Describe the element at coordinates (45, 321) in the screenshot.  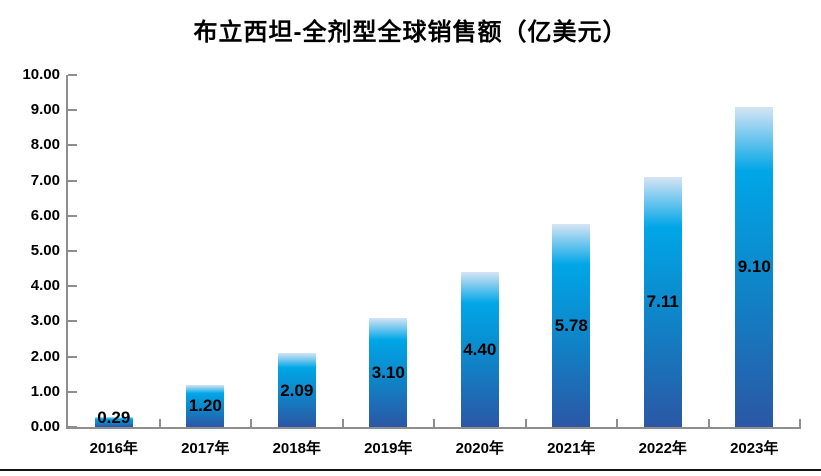
I see `y-tick-label: 3.00` at that location.